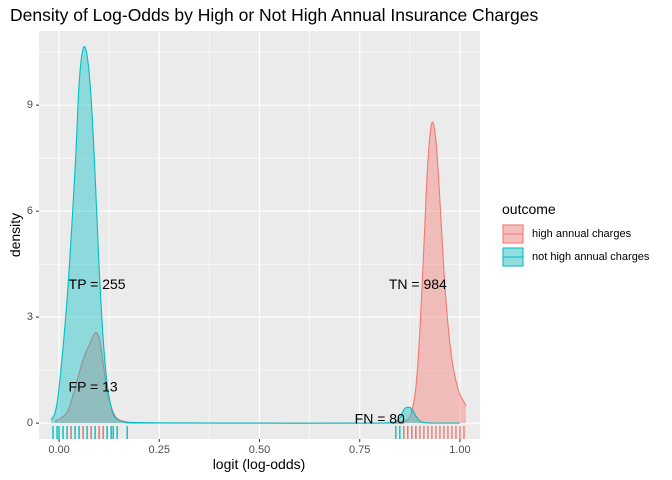 The width and height of the screenshot is (672, 480). I want to click on rug-marks, so click(258, 432).